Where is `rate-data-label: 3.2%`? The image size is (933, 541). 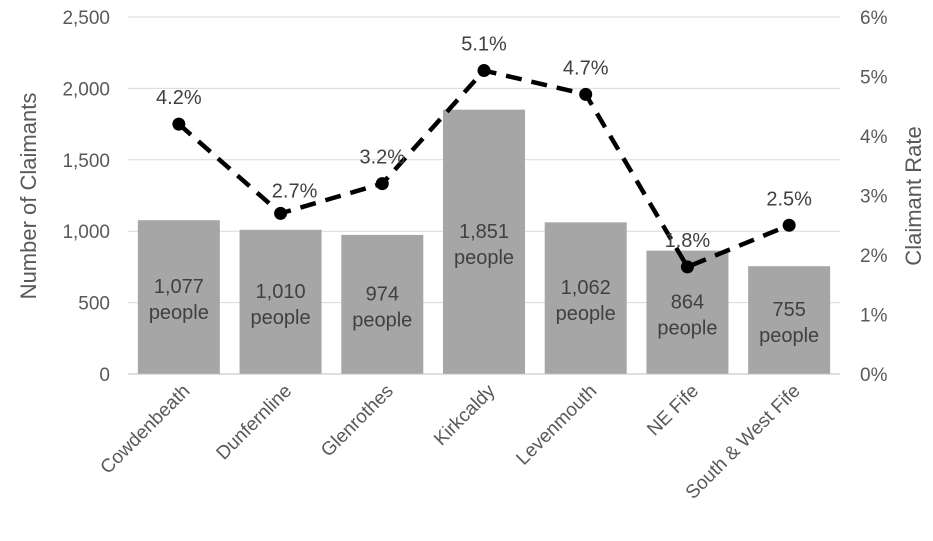 rate-data-label: 3.2% is located at coordinates (382, 158).